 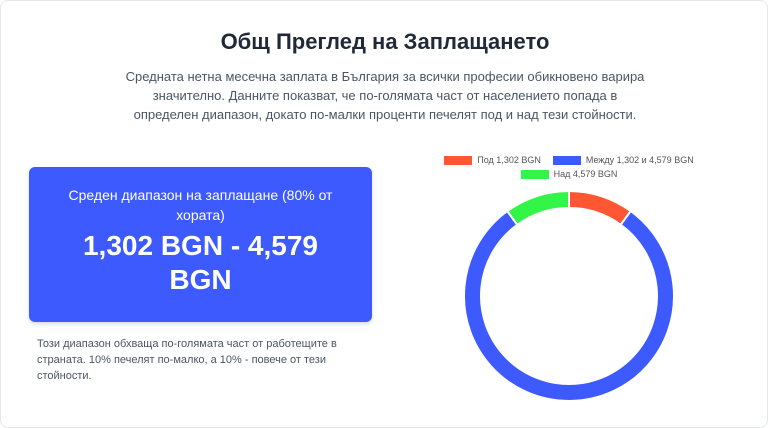 I want to click on page-title: Общ Преглед на Заплащането, so click(x=385, y=41).